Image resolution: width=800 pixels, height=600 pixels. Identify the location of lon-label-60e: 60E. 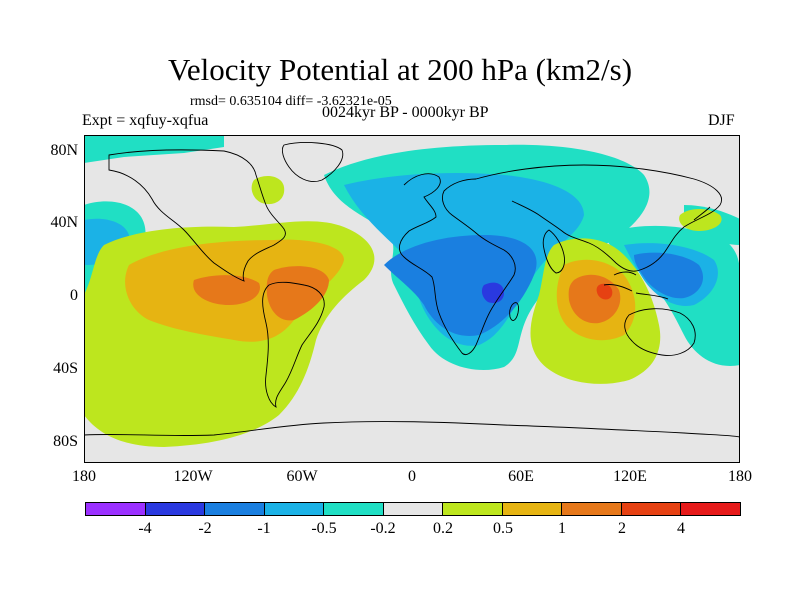
(521, 476).